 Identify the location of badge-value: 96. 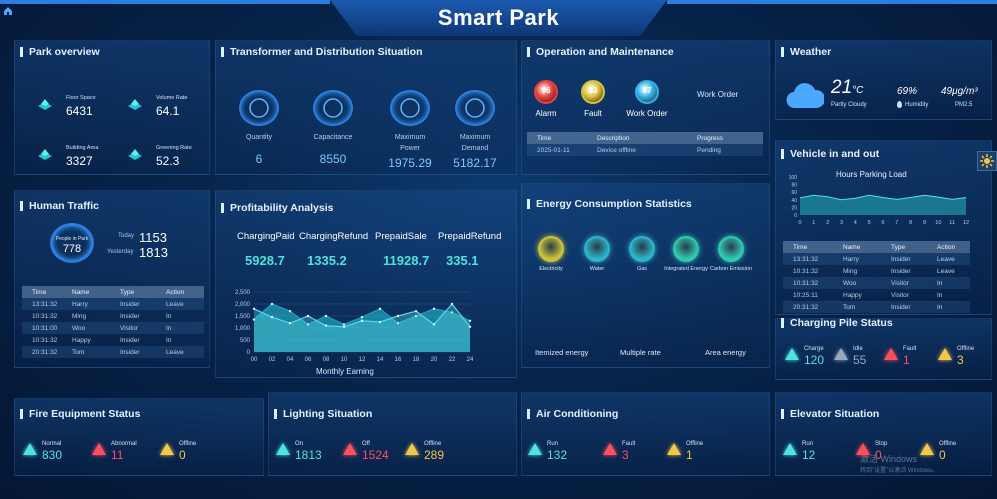
(546, 90).